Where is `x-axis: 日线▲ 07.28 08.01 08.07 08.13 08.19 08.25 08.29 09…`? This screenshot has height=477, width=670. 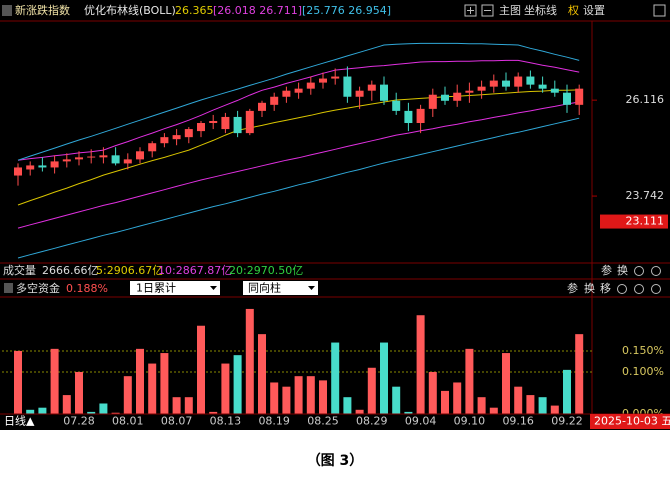
x-axis: 日线▲ 07.28 08.01 08.07 08.13 08.19 08.25 08.29 09… is located at coordinates (335, 421).